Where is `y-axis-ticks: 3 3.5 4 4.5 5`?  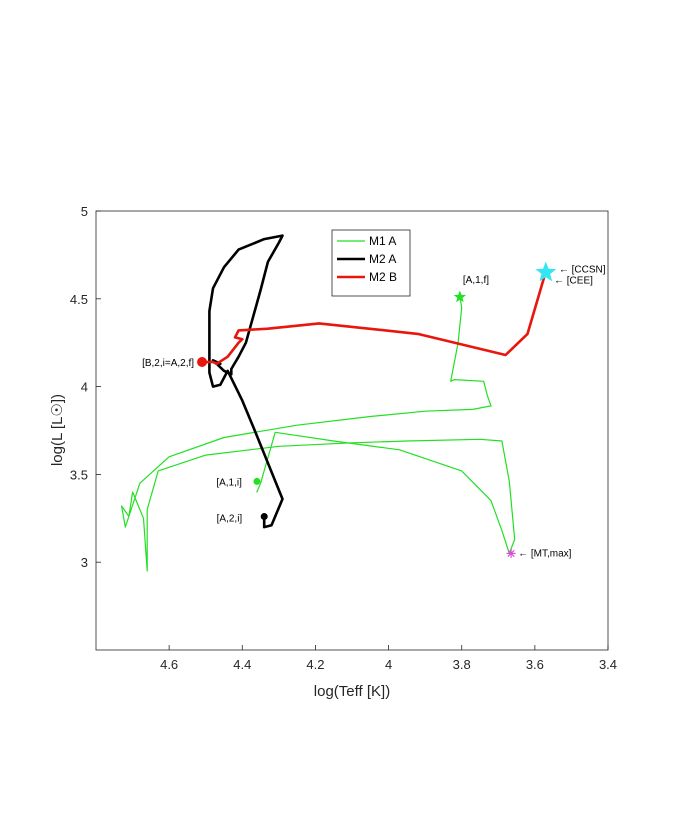
y-axis-ticks: 3 3.5 4 4.5 5 is located at coordinates (85, 387).